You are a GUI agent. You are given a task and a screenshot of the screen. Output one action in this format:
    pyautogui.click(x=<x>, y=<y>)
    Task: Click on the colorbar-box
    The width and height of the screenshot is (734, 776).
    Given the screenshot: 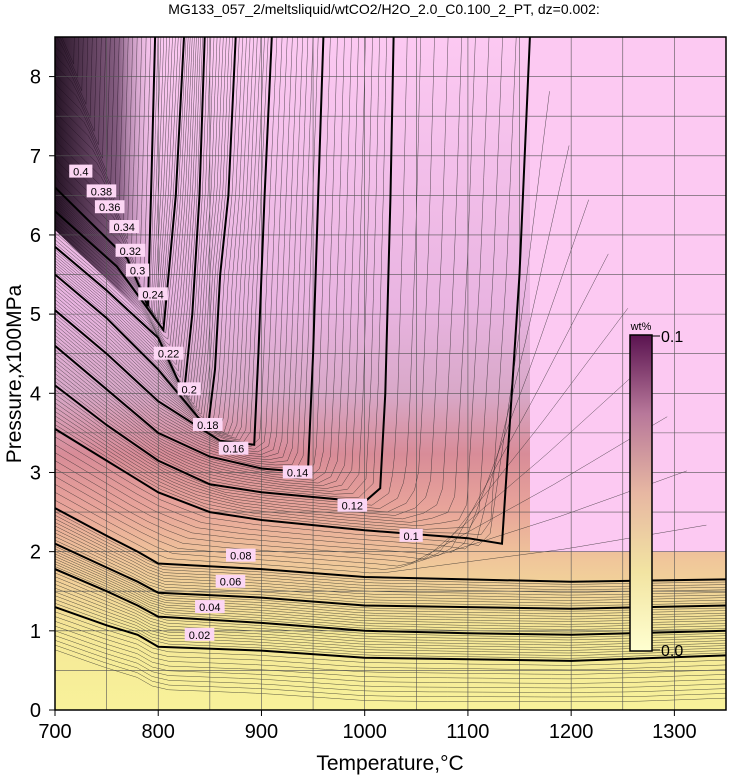 What is the action you would take?
    pyautogui.click(x=641, y=493)
    